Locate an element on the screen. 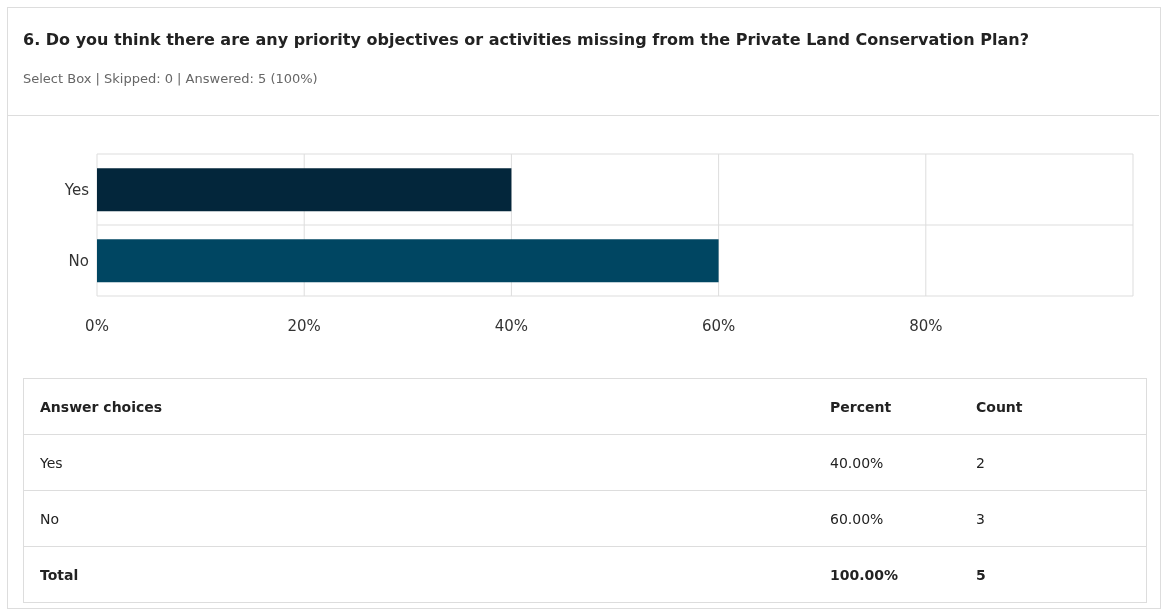 This screenshot has height=616, width=1167. category-label: No is located at coordinates (50, 518).